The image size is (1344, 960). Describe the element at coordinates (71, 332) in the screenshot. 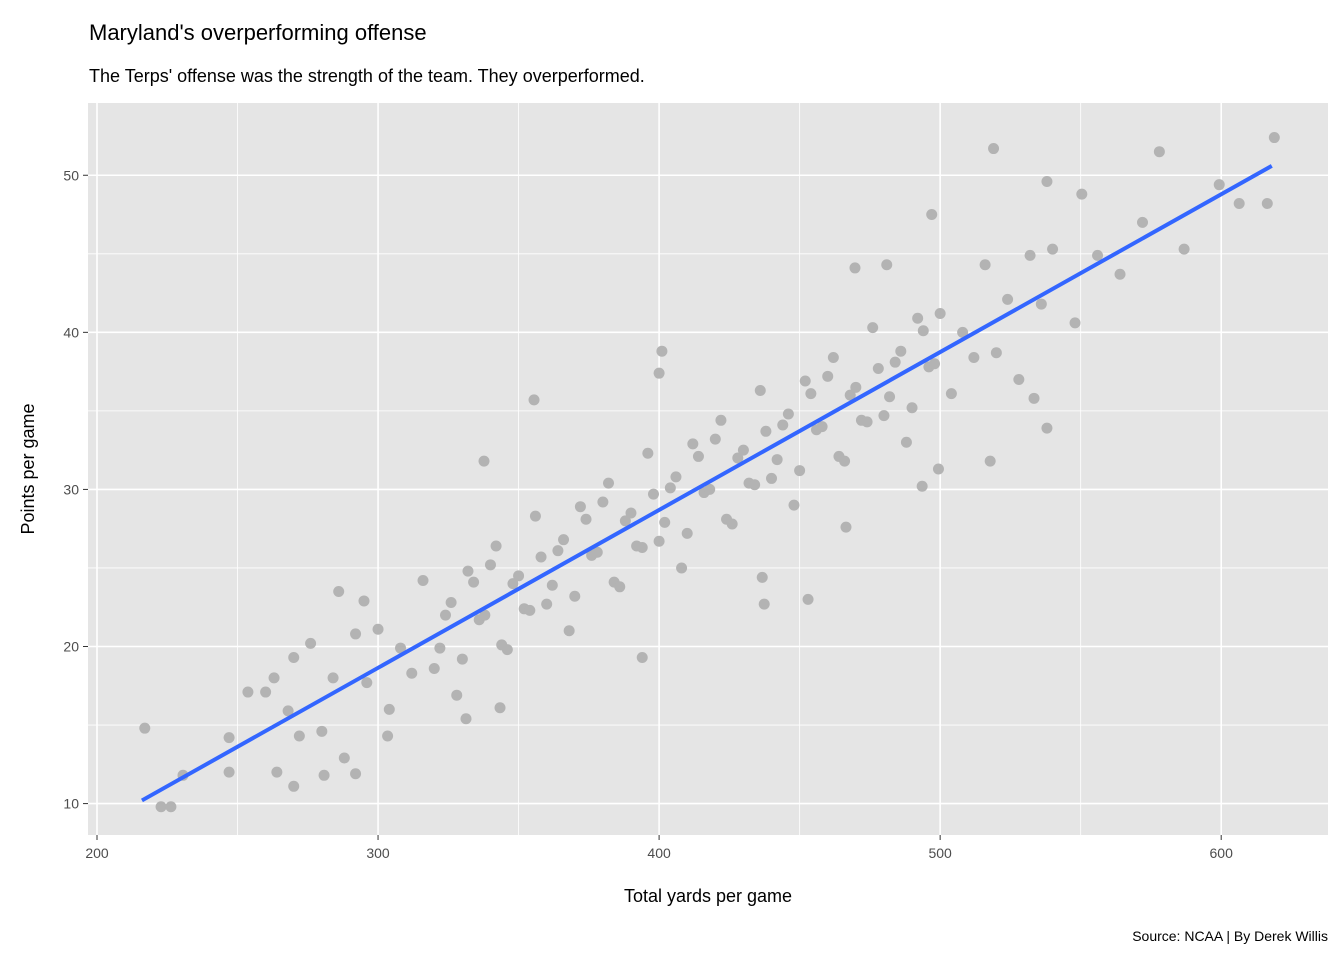

I see `y-tick-label: 40` at that location.